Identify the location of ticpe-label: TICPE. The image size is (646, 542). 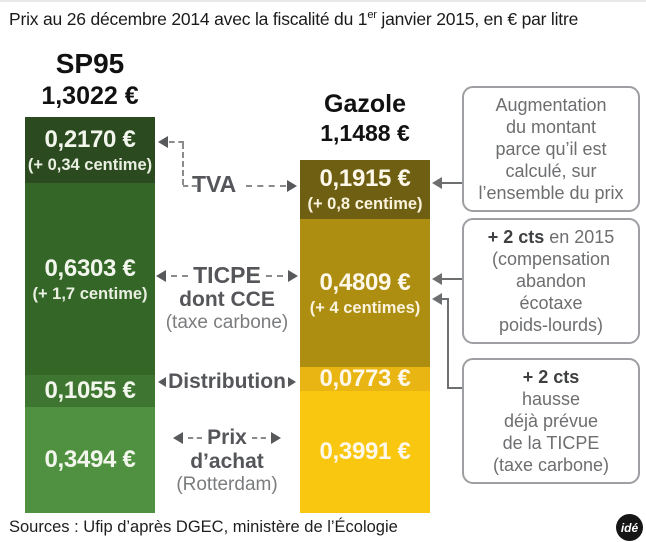
(227, 275).